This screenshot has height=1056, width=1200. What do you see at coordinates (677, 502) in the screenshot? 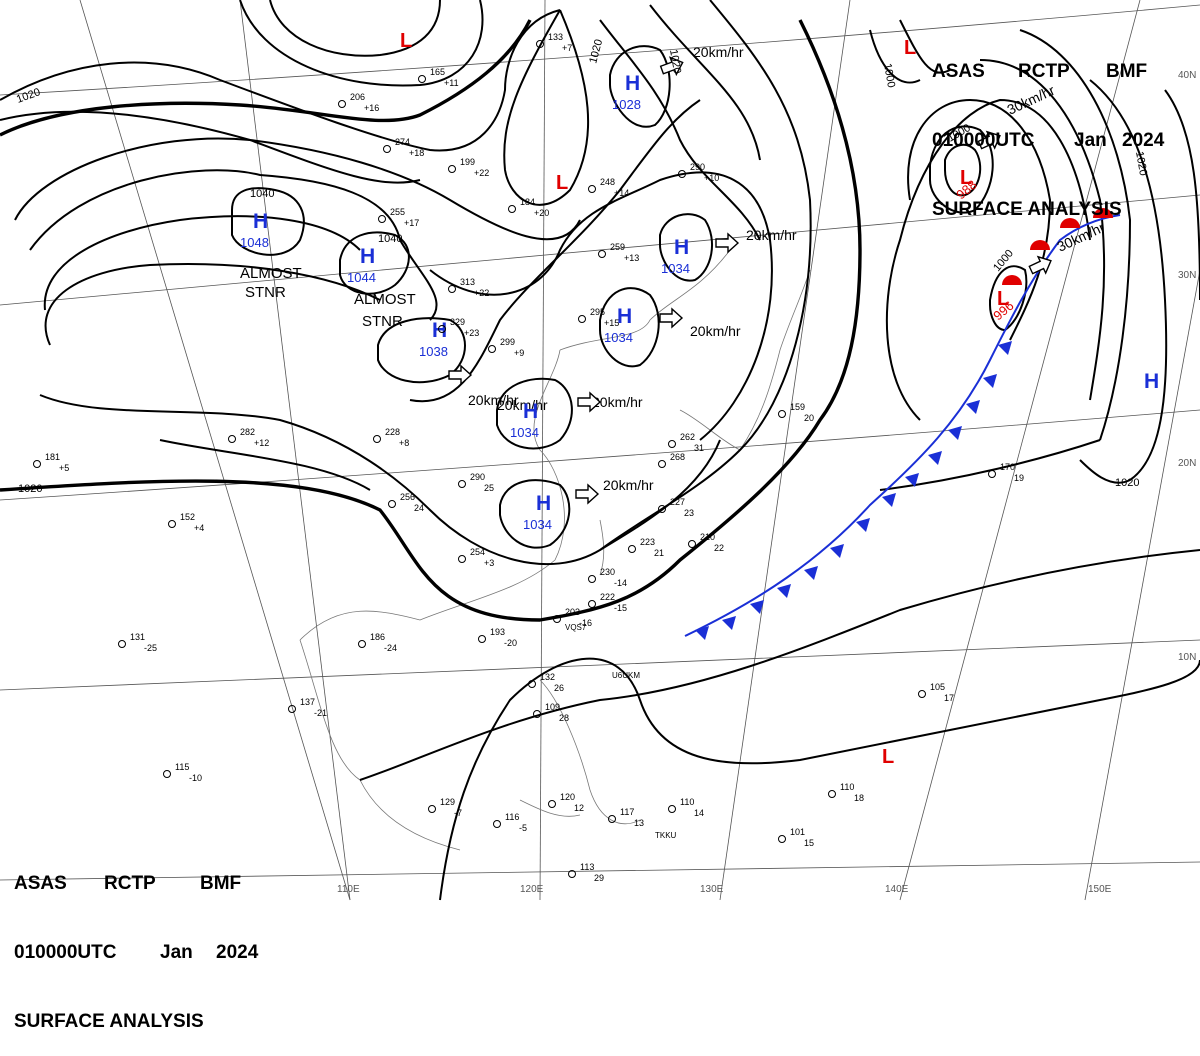
I see `station-value: 227` at bounding box center [677, 502].